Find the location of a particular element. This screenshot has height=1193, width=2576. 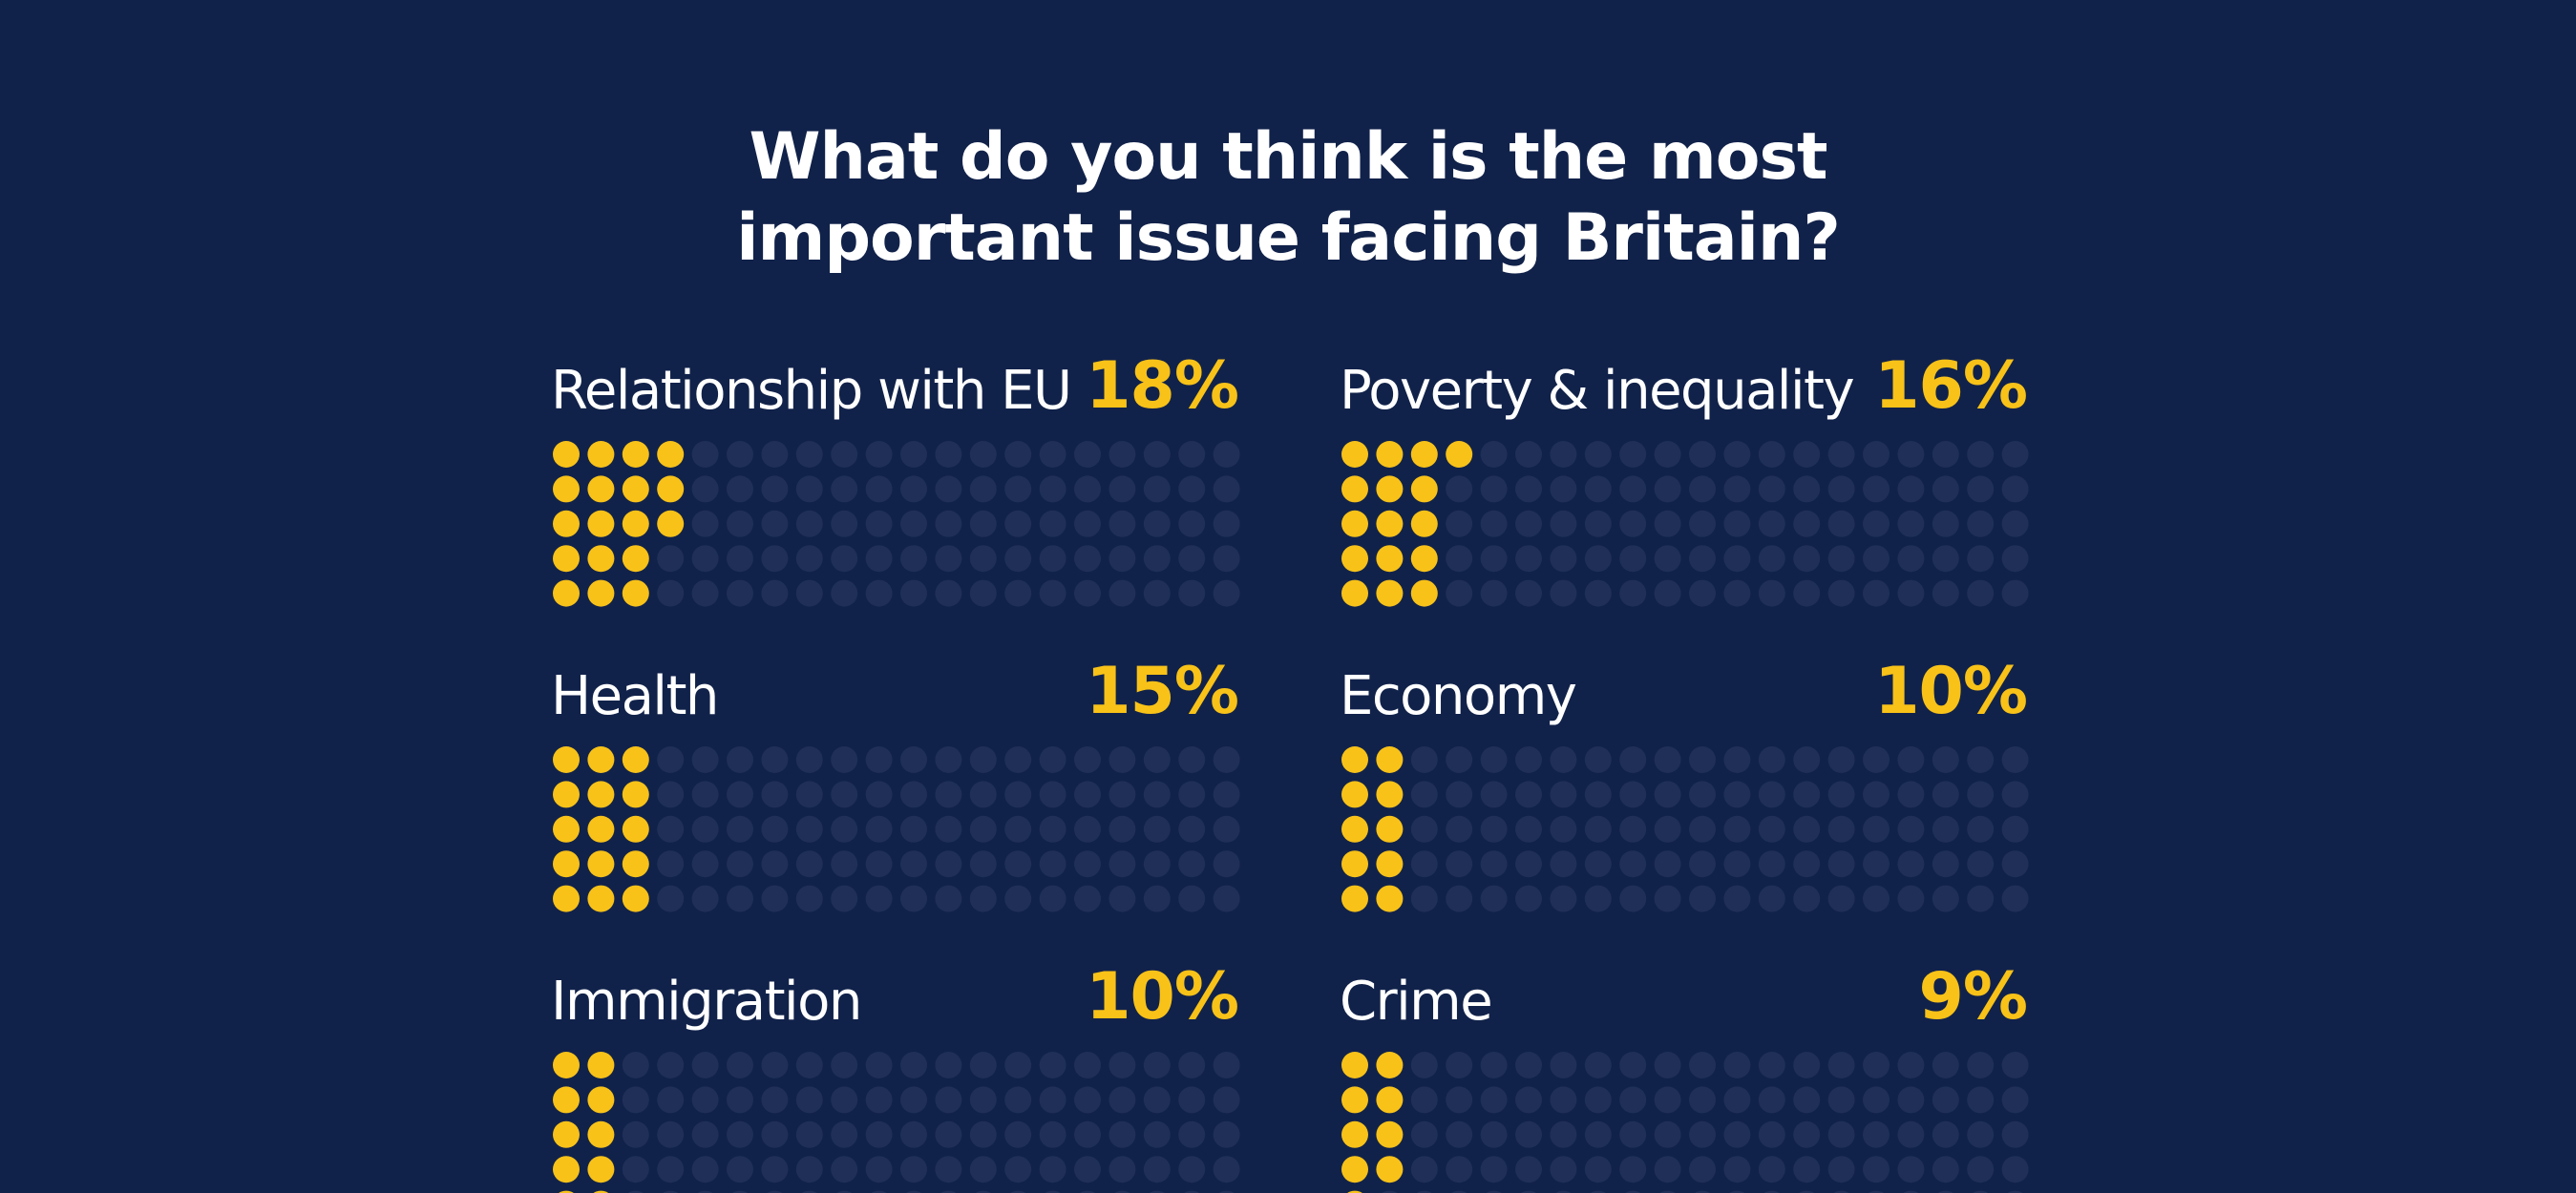

category-label: Crime is located at coordinates (1416, 1002).